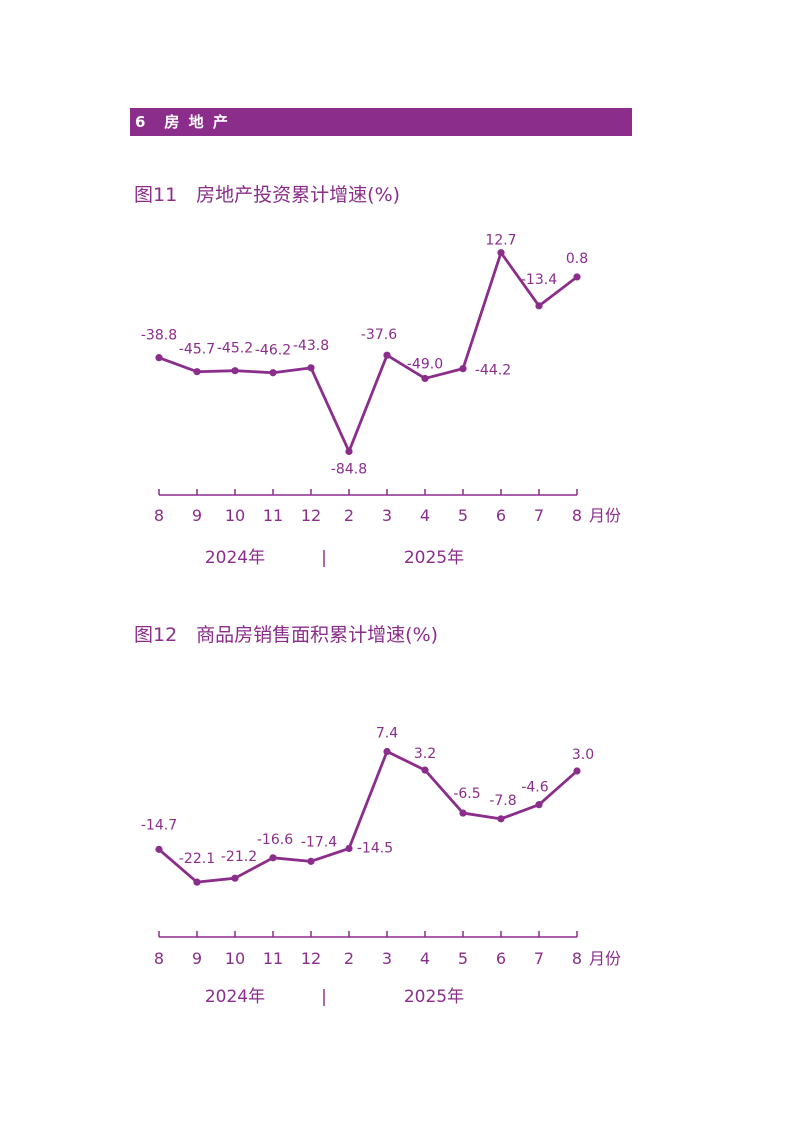  I want to click on data-label: -38.8, so click(159, 336).